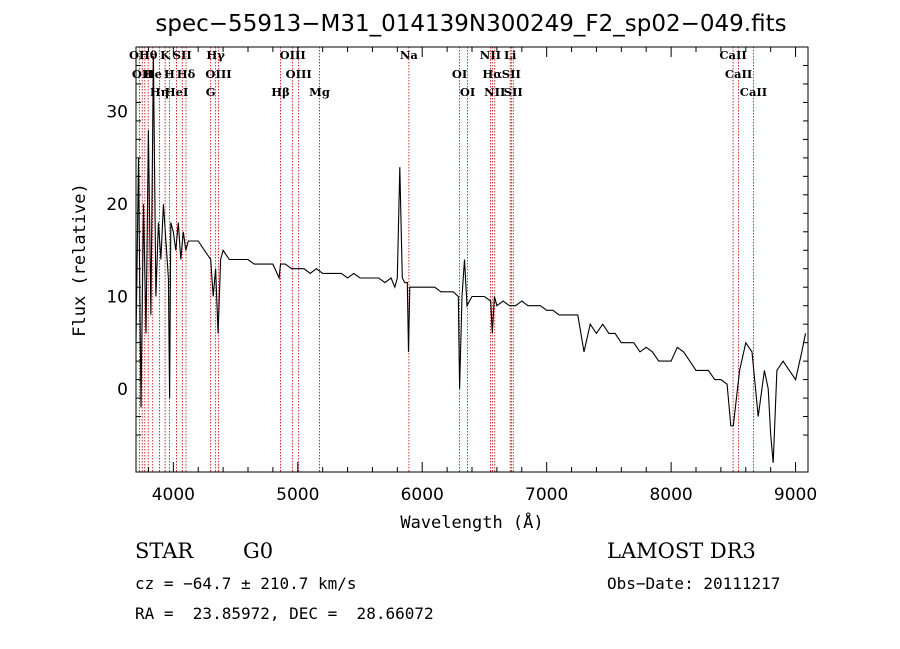  What do you see at coordinates (165, 55) in the screenshot?
I see `spectral-line-label: K` at bounding box center [165, 55].